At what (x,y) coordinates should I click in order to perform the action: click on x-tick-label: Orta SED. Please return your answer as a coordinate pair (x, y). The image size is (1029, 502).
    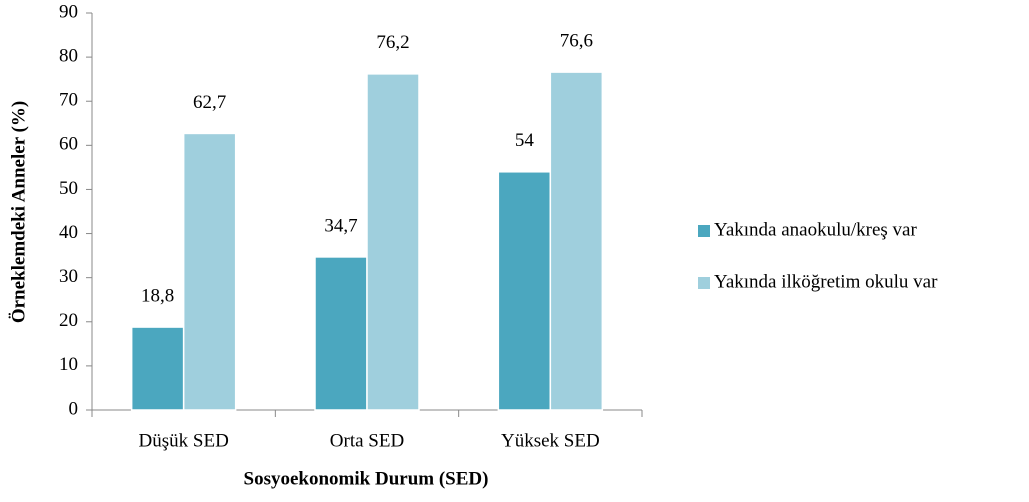
    Looking at the image, I should click on (367, 440).